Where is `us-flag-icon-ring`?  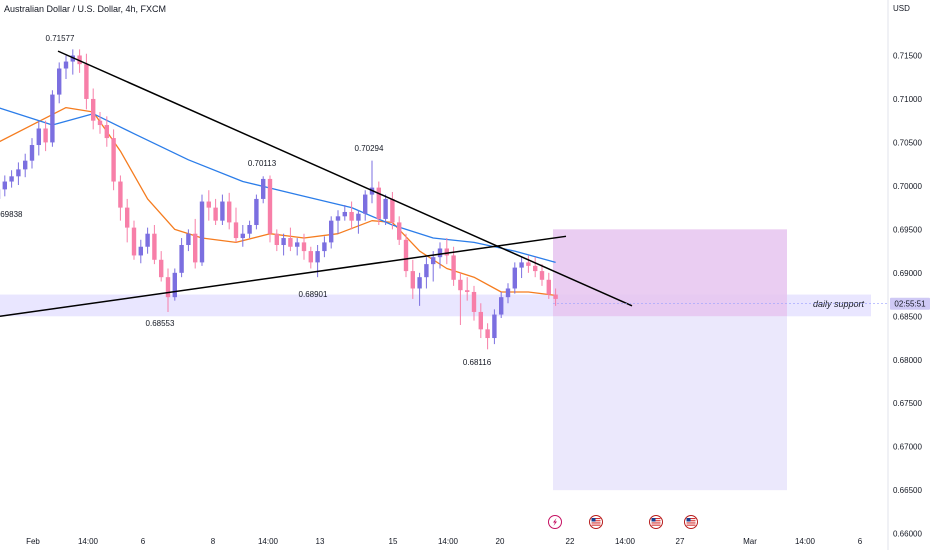 us-flag-icon-ring is located at coordinates (656, 522).